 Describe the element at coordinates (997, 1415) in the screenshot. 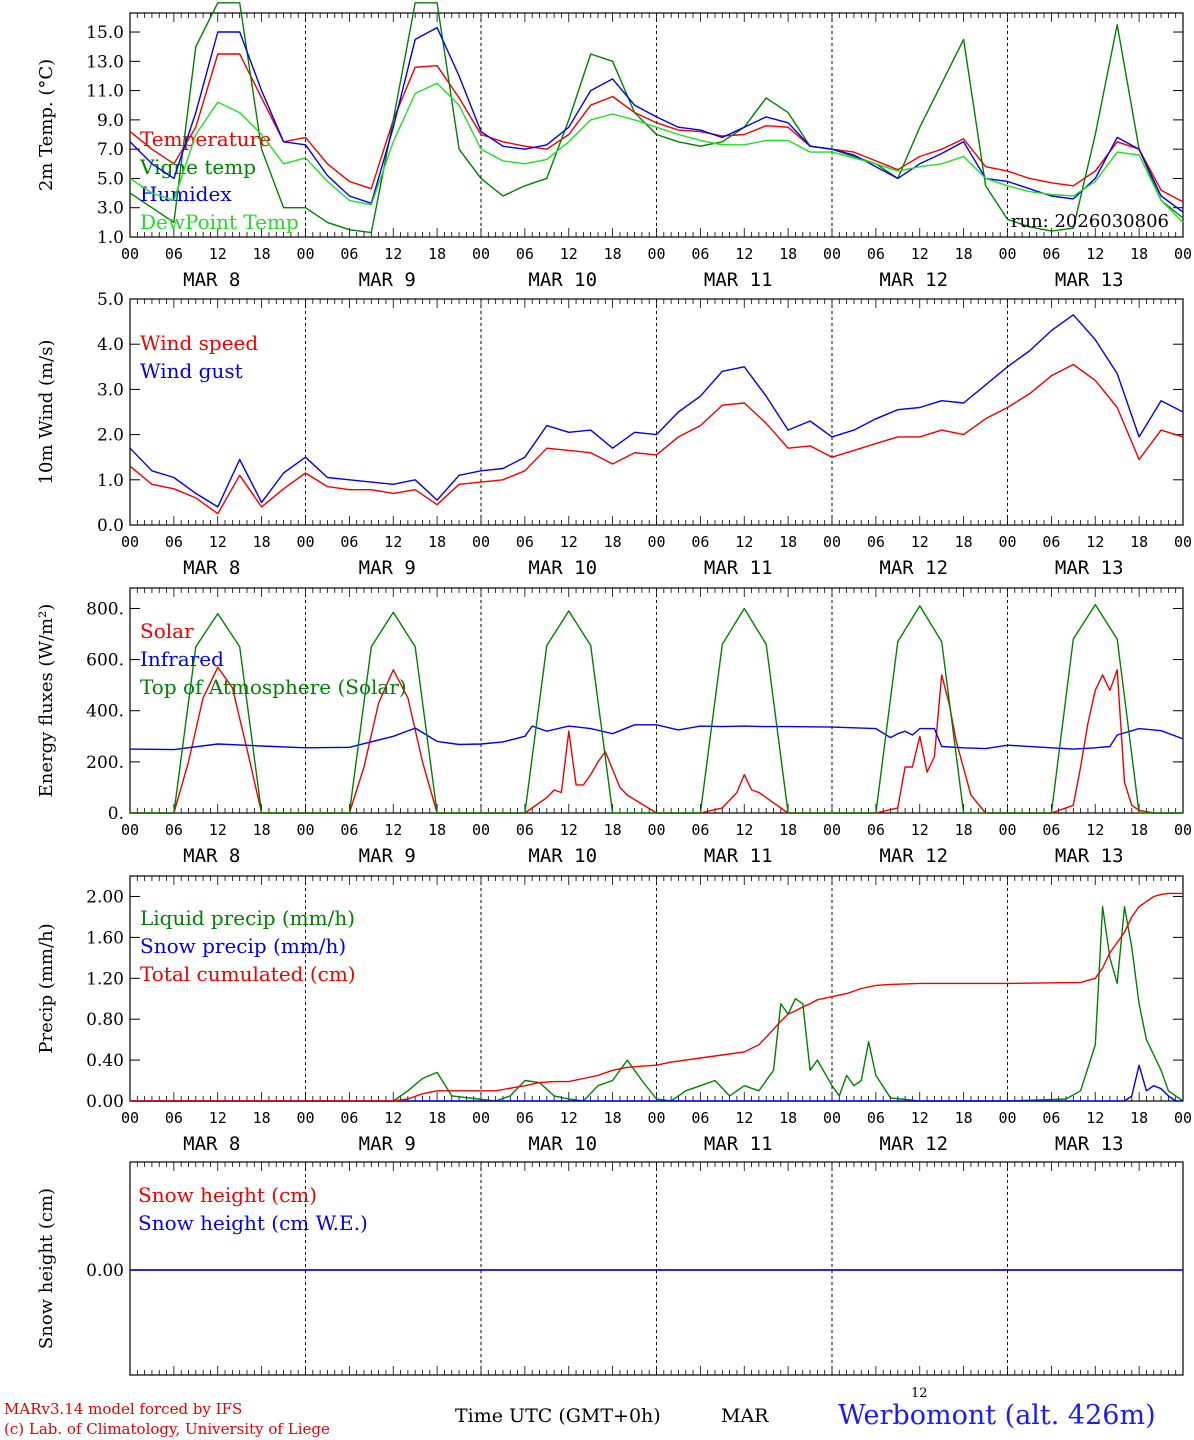

I see `station-name: Werbomont (alt. 426m)` at that location.